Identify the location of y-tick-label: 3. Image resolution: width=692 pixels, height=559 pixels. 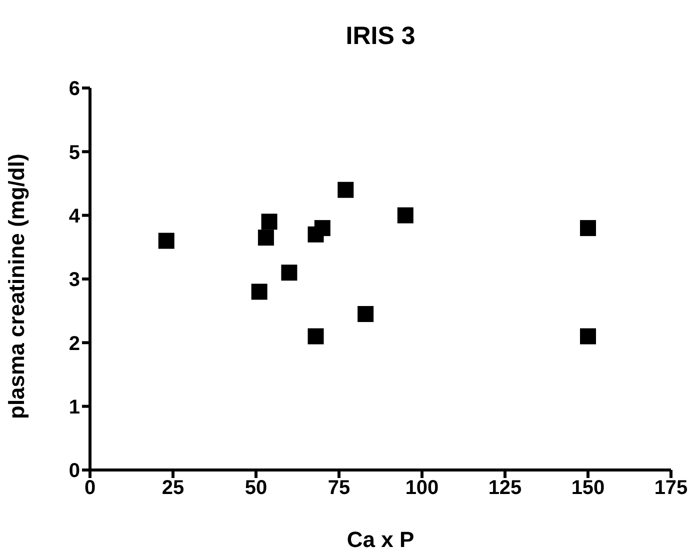
(74, 280).